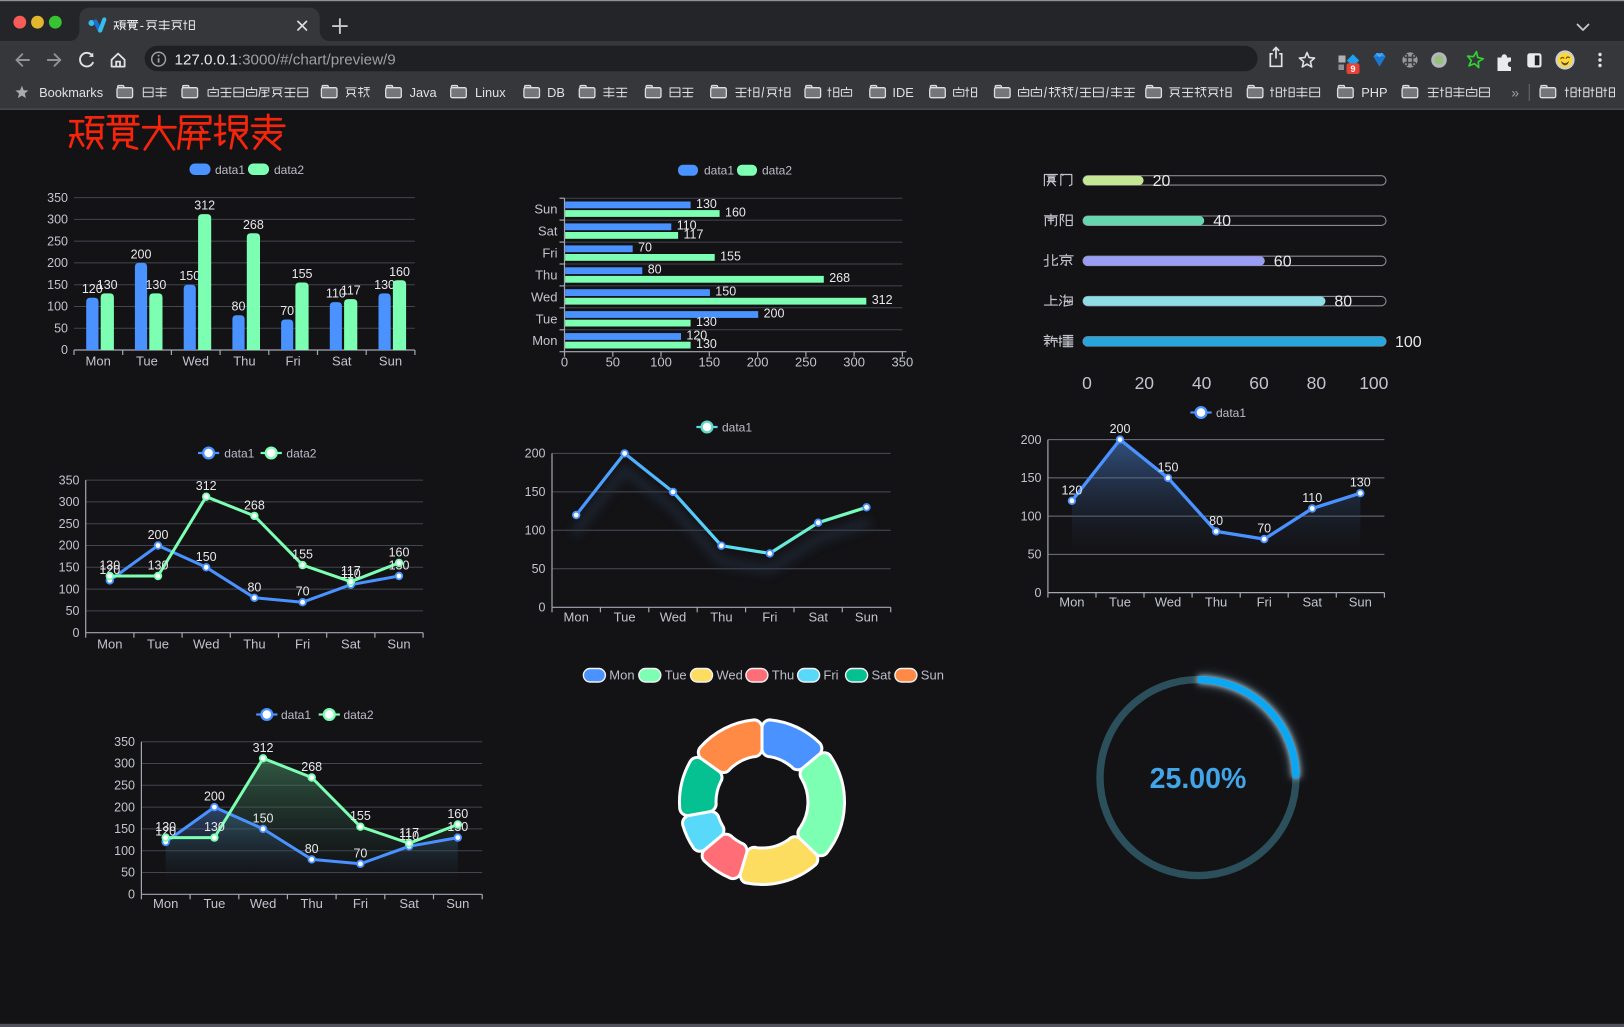  I want to click on svg-text: 268, so click(254, 505).